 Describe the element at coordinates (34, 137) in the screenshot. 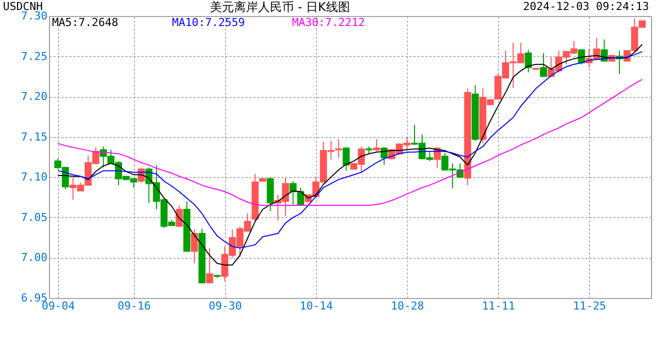

I see `y-tick-label: 7.15` at that location.